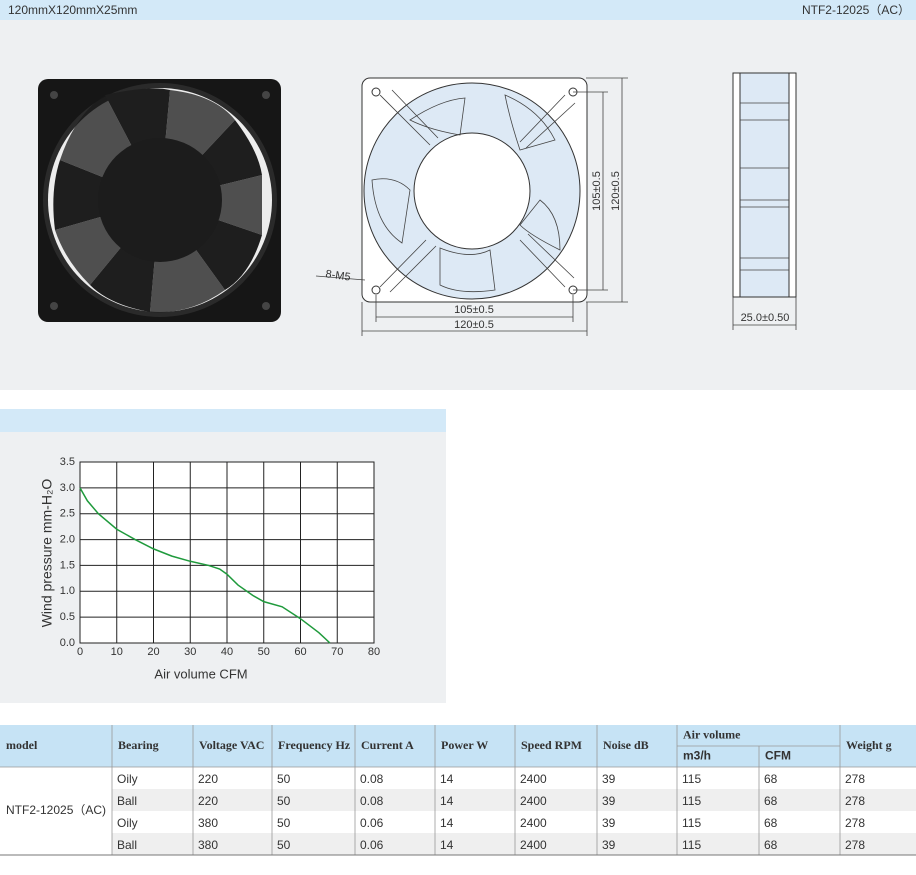 This screenshot has height=875, width=916. Describe the element at coordinates (190, 652) in the screenshot. I see `x-tick-label: 30` at that location.